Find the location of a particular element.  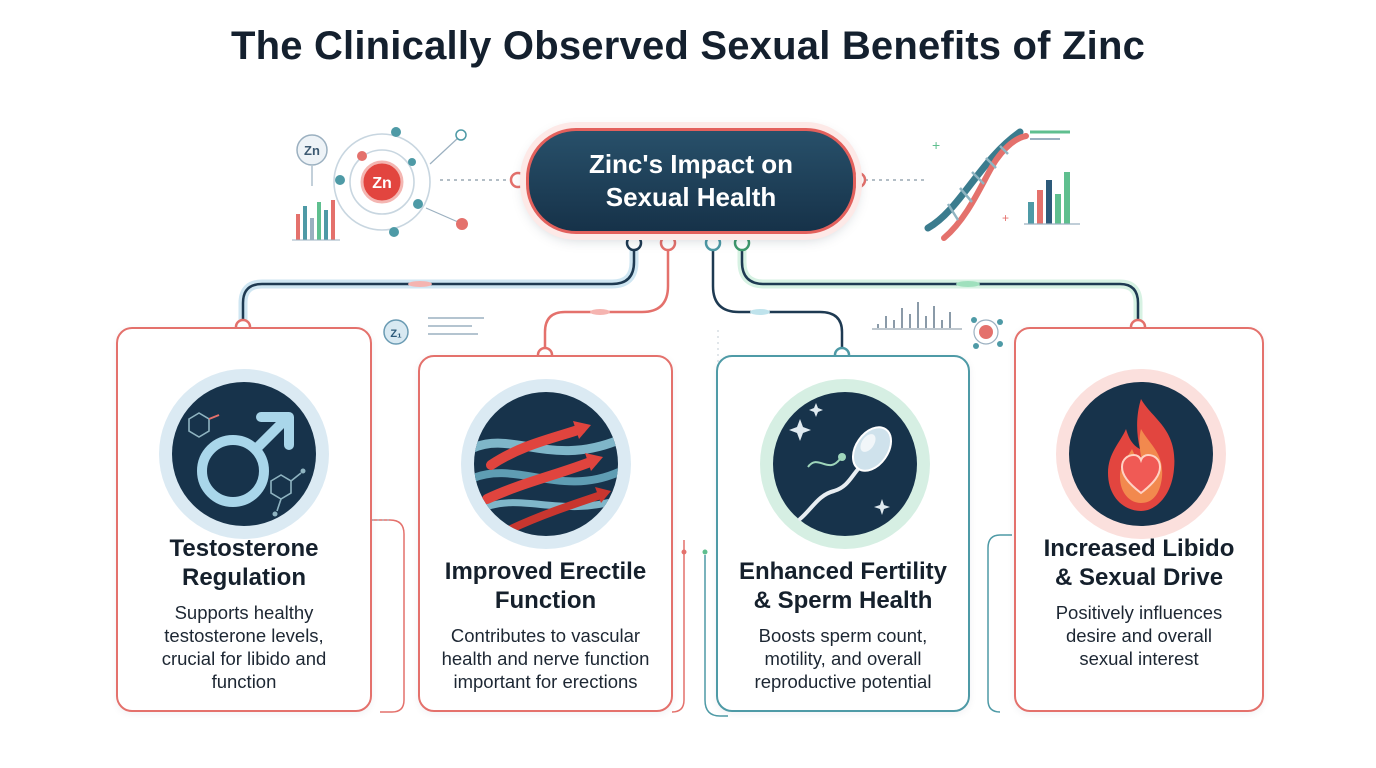

zinc-atom-decoration: Zn Zn is located at coordinates (380, 184).